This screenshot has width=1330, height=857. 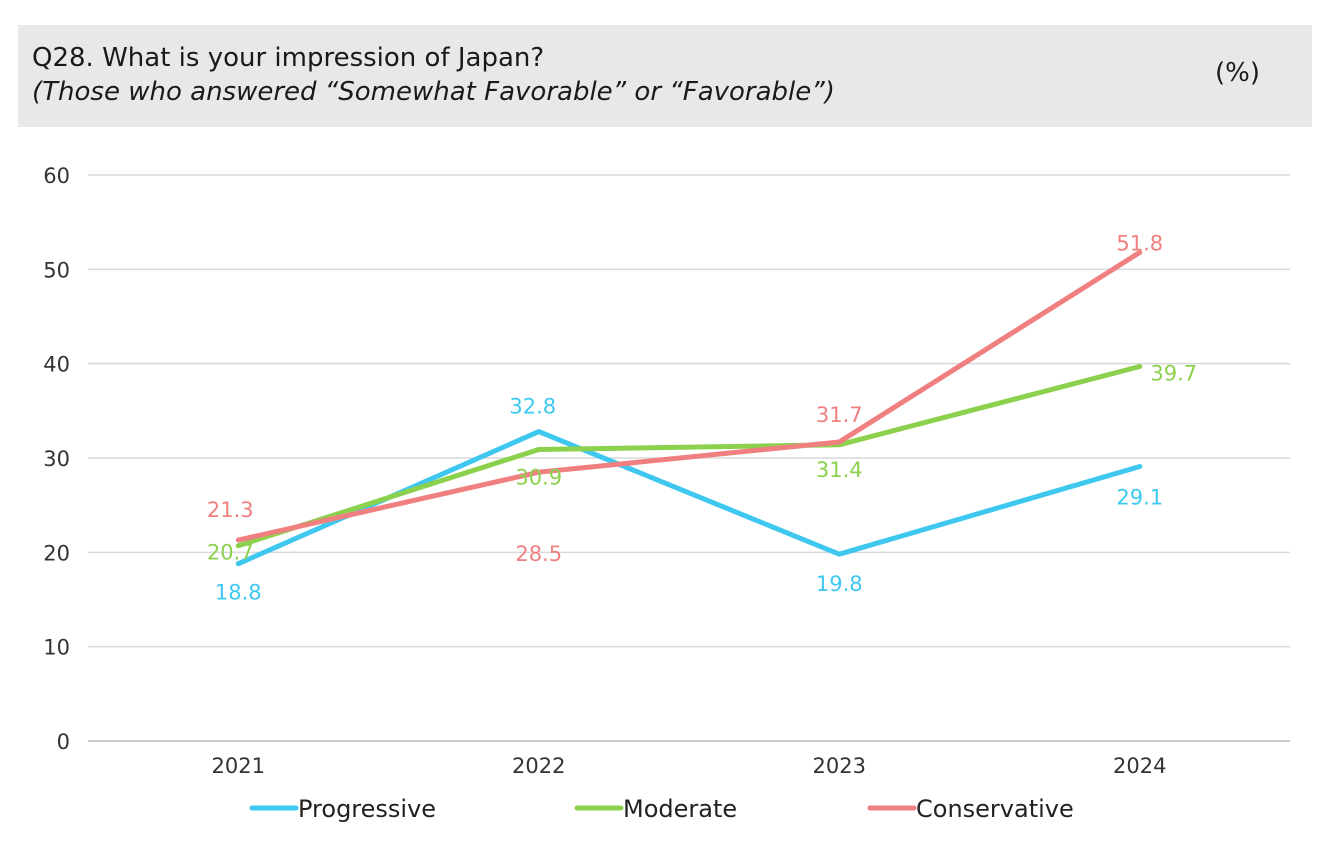 What do you see at coordinates (538, 554) in the screenshot?
I see `data-label-conservative: 28.5` at bounding box center [538, 554].